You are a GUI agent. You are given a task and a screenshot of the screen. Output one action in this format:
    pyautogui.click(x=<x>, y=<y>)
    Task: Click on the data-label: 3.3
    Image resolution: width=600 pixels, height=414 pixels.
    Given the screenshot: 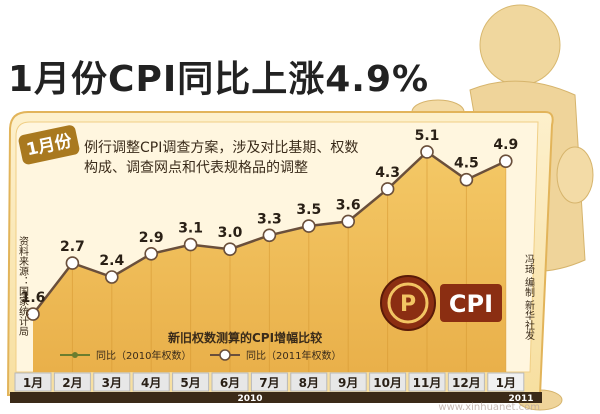 What is the action you would take?
    pyautogui.click(x=269, y=219)
    